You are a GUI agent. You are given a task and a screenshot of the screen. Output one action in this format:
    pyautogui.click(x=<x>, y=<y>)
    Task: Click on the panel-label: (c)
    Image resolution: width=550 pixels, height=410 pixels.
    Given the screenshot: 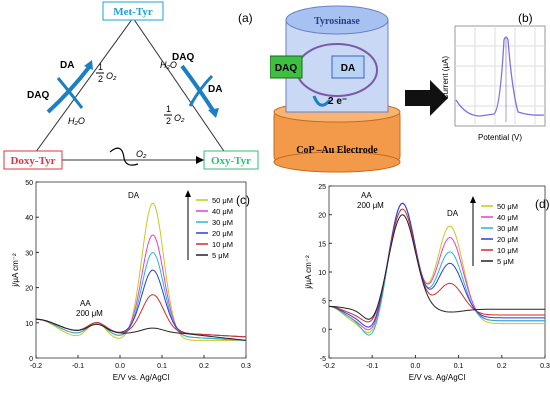 What is the action you would take?
    pyautogui.click(x=243, y=200)
    